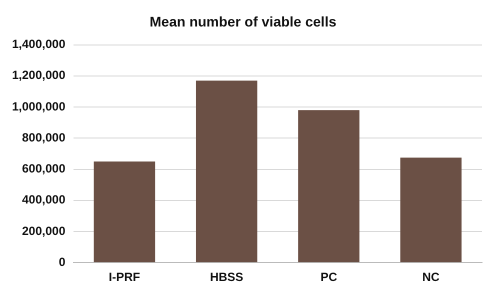 The image size is (496, 297). What do you see at coordinates (227, 277) in the screenshot?
I see `x-tick-label: HBSS` at bounding box center [227, 277].